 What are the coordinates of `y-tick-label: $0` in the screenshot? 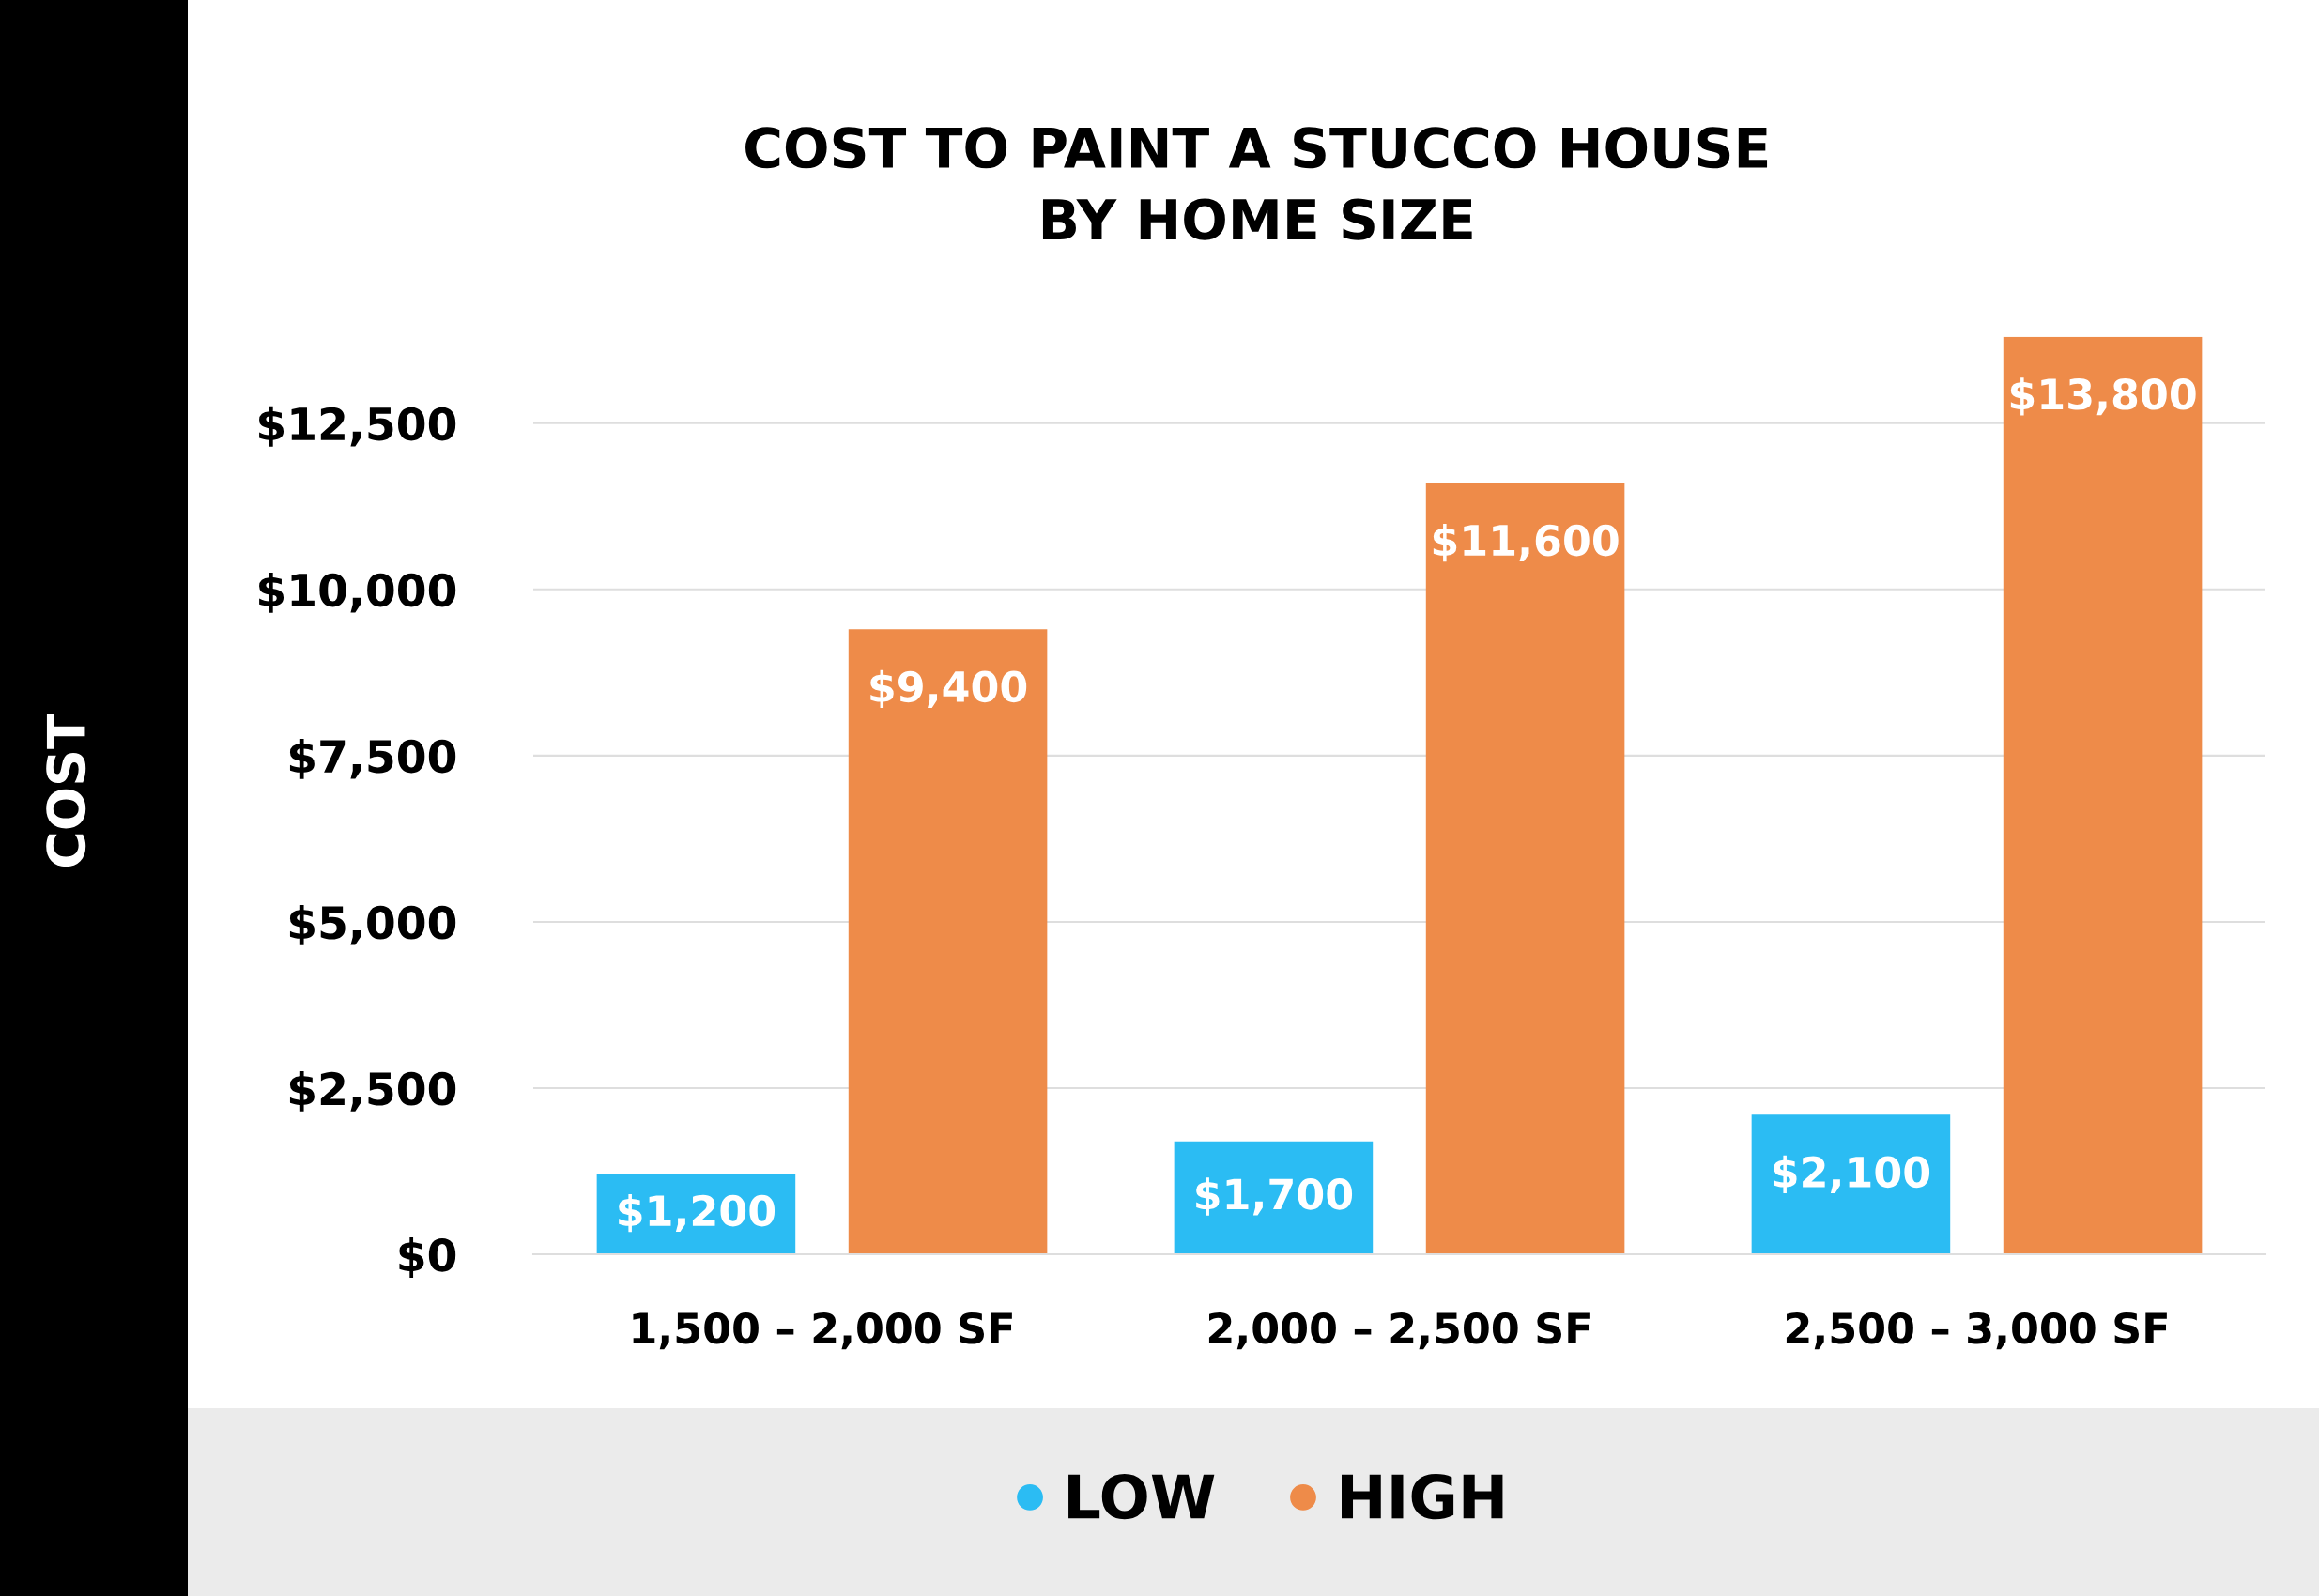 It's located at (428, 1258).